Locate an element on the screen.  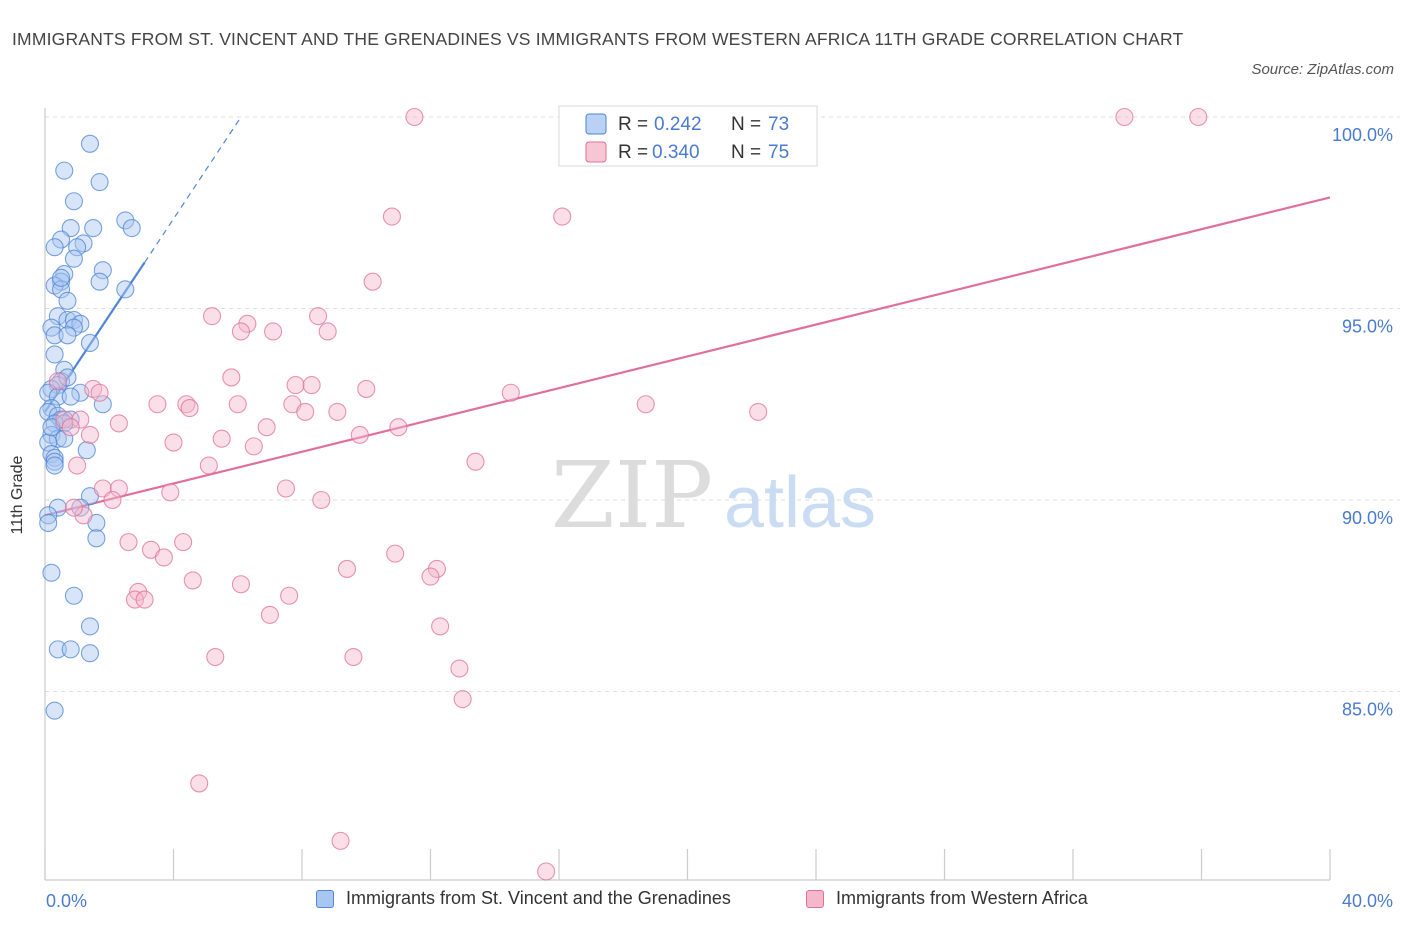
y-tick-label-3: 100.0% is located at coordinates (1362, 135).